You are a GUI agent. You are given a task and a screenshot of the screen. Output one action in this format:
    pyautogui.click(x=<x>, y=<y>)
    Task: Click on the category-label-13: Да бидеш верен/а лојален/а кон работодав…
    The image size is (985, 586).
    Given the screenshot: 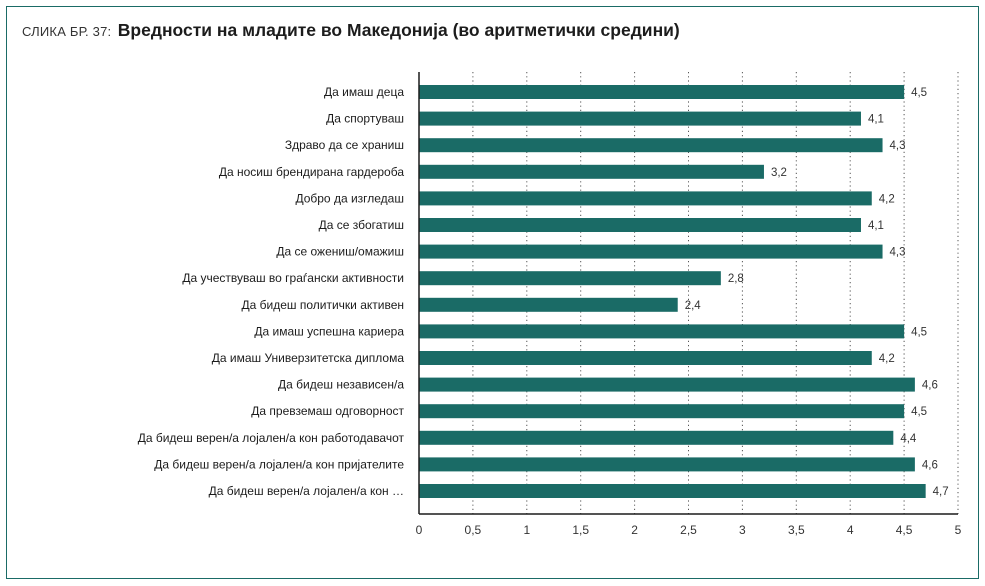 What is the action you would take?
    pyautogui.click(x=271, y=438)
    